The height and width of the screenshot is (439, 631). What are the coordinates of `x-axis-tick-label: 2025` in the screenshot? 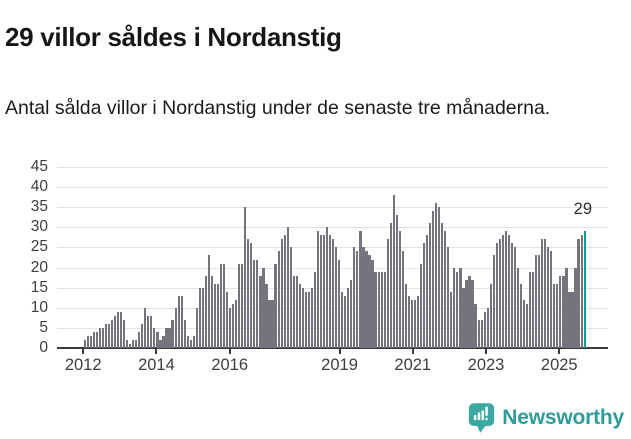 It's located at (559, 365).